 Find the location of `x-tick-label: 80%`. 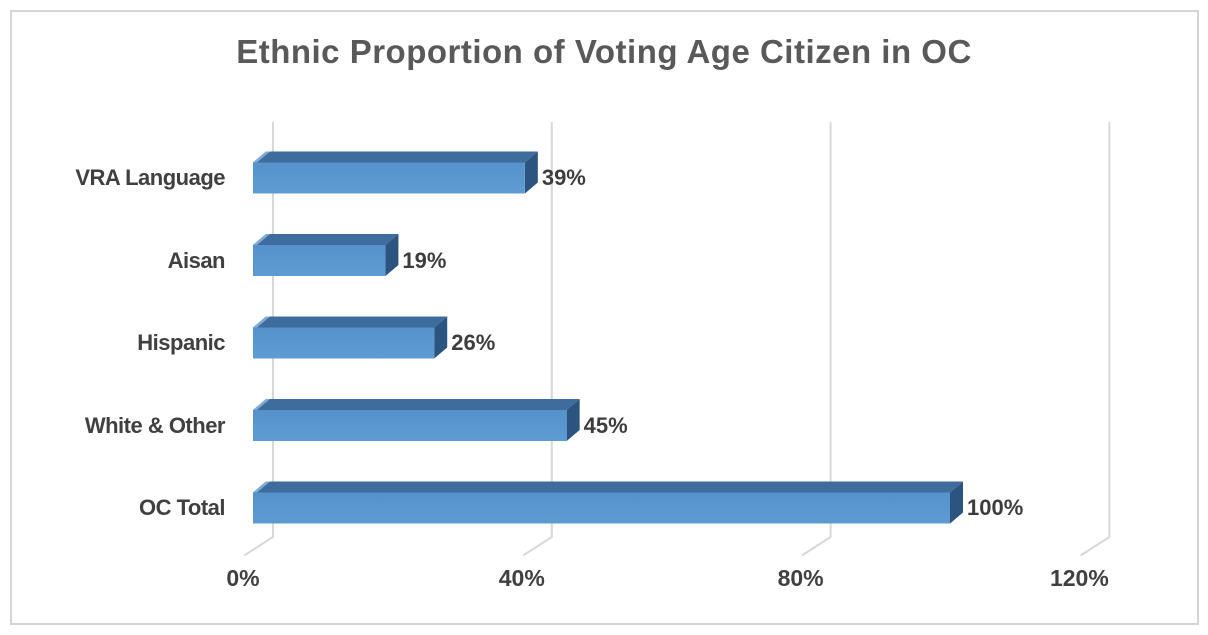

x-tick-label: 80% is located at coordinates (800, 578).